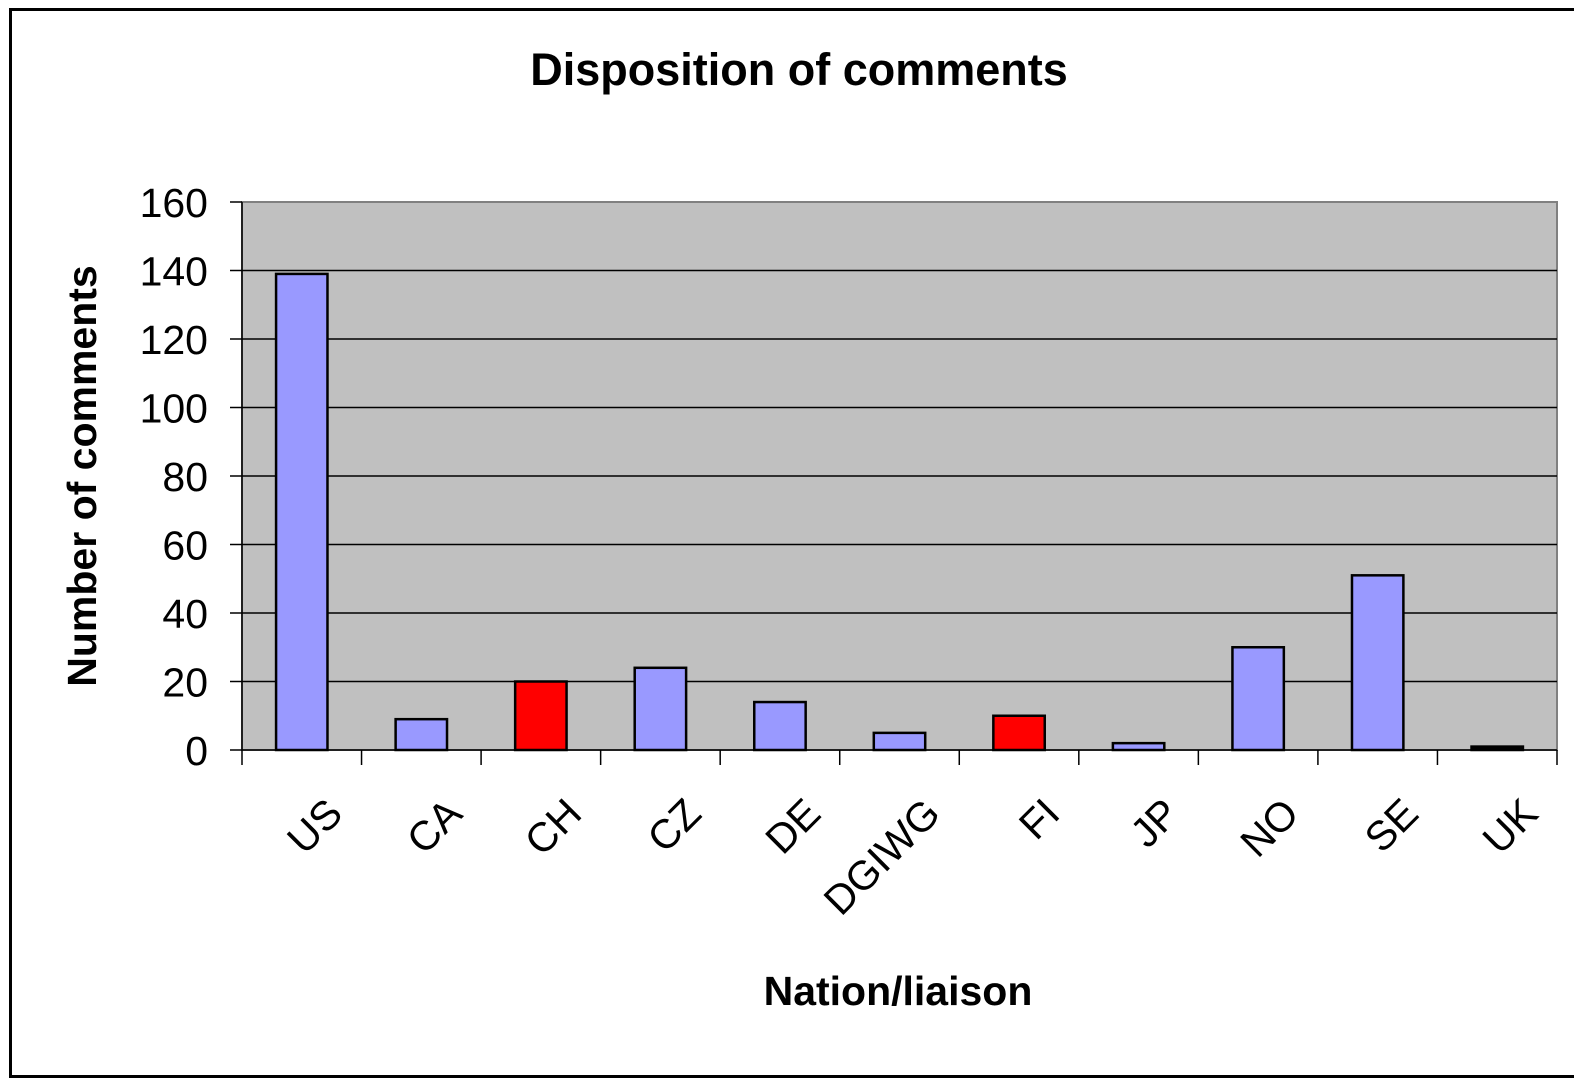 This screenshot has height=1078, width=1574. What do you see at coordinates (899, 741) in the screenshot?
I see `bar-dgiwg` at bounding box center [899, 741].